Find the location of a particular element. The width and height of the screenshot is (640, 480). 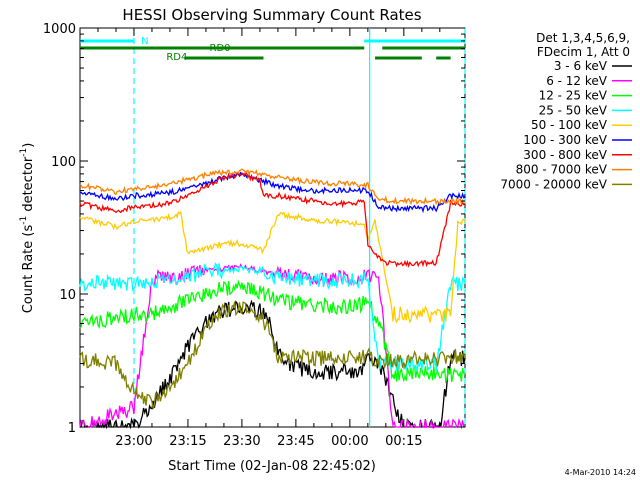

y-axis-label: Count Rate (s-1 detector-1) is located at coordinates (27, 228).